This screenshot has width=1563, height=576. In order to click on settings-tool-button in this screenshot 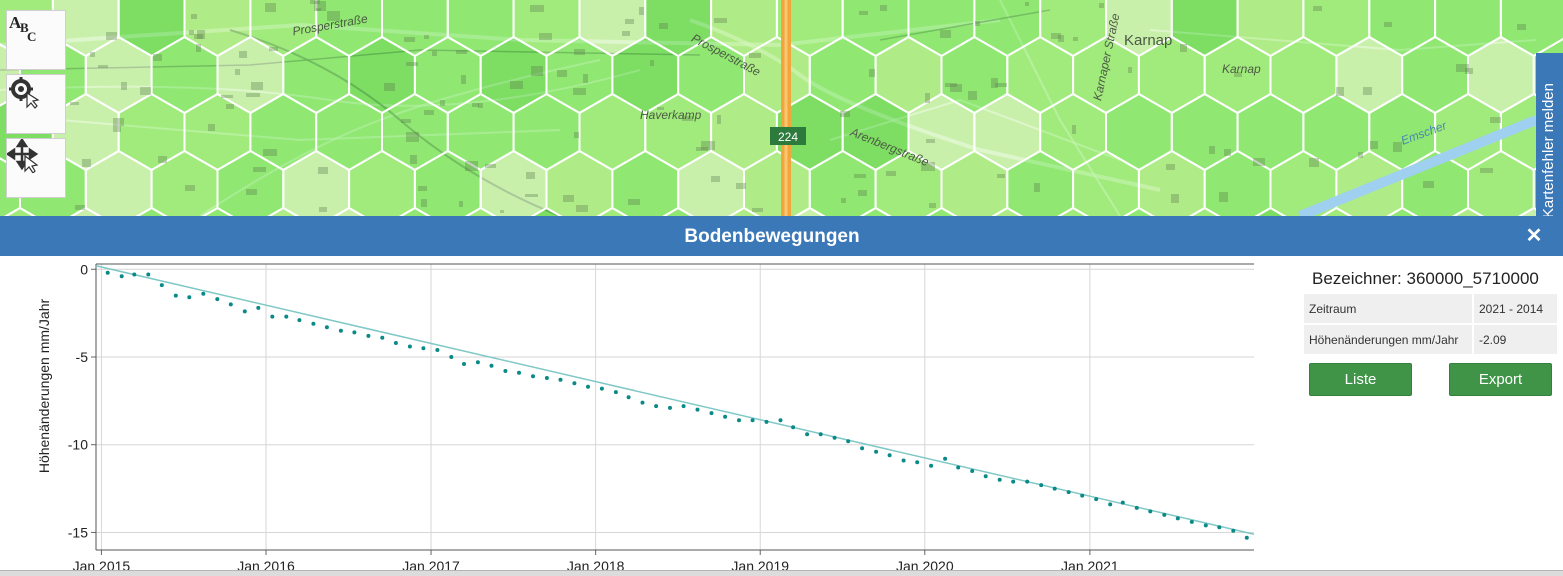, I will do `click(36, 104)`.